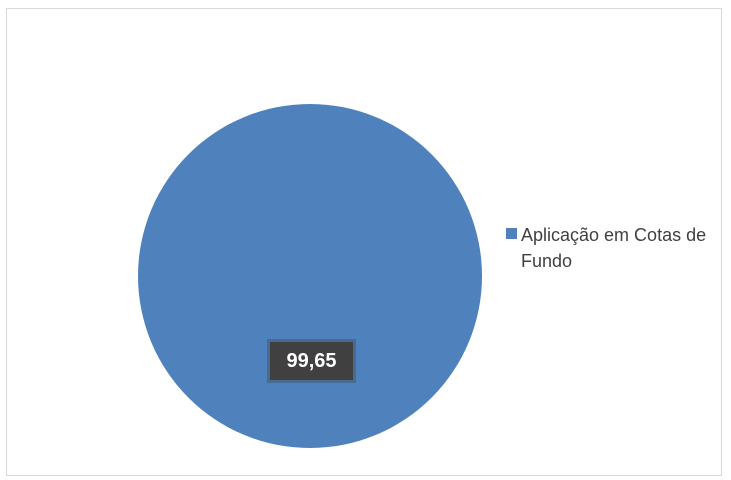 The width and height of the screenshot is (731, 480). I want to click on legend-label: Aplicação em Cotas de Fundo, so click(614, 248).